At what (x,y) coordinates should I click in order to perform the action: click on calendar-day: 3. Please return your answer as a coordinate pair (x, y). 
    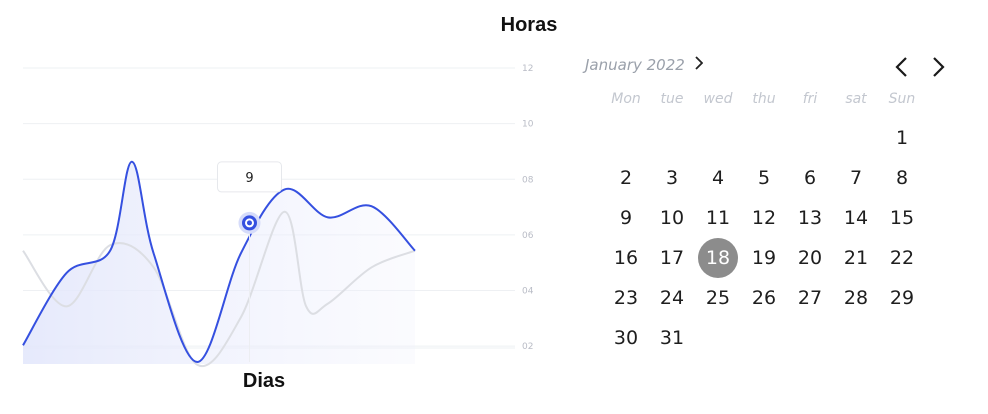
    Looking at the image, I should click on (672, 178).